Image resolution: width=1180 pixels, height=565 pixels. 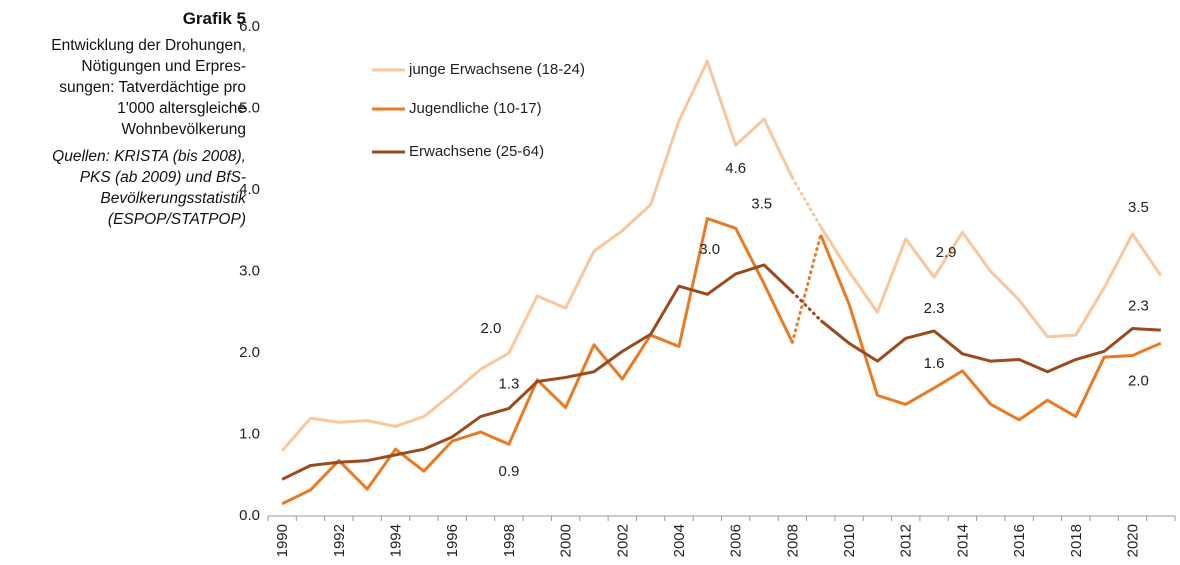 What do you see at coordinates (452, 540) in the screenshot?
I see `x-tick-label: 1996` at bounding box center [452, 540].